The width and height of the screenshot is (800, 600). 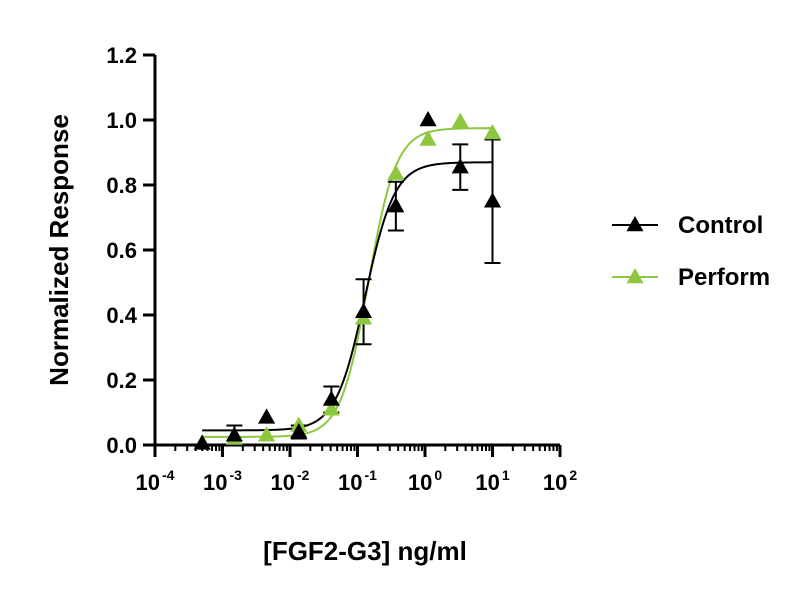 I want to click on legend-marker-control, so click(x=635, y=224).